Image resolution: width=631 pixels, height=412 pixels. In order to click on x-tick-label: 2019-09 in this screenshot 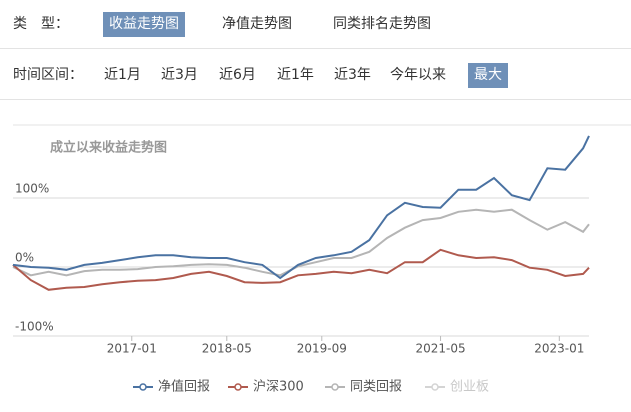, I will do `click(322, 349)`.